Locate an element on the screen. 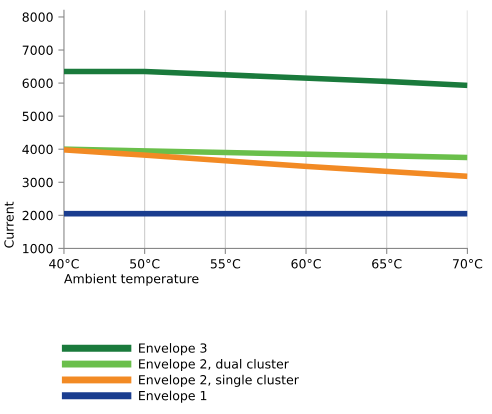 The height and width of the screenshot is (414, 492). legend-label: Envelope 2, single cluster is located at coordinates (219, 380).